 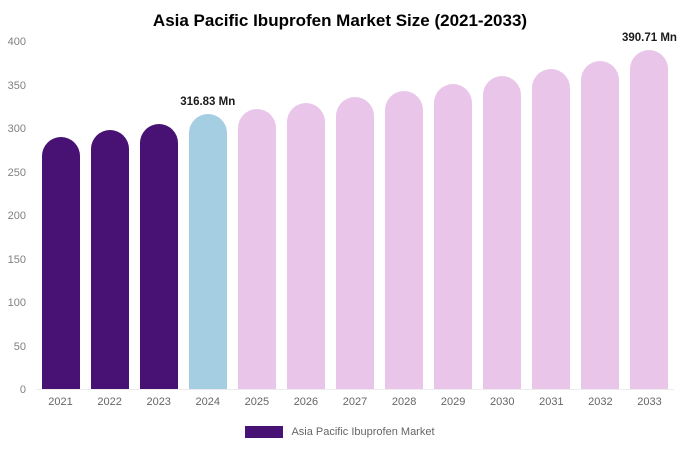 What do you see at coordinates (600, 402) in the screenshot?
I see `x-tick-label: 2032` at bounding box center [600, 402].